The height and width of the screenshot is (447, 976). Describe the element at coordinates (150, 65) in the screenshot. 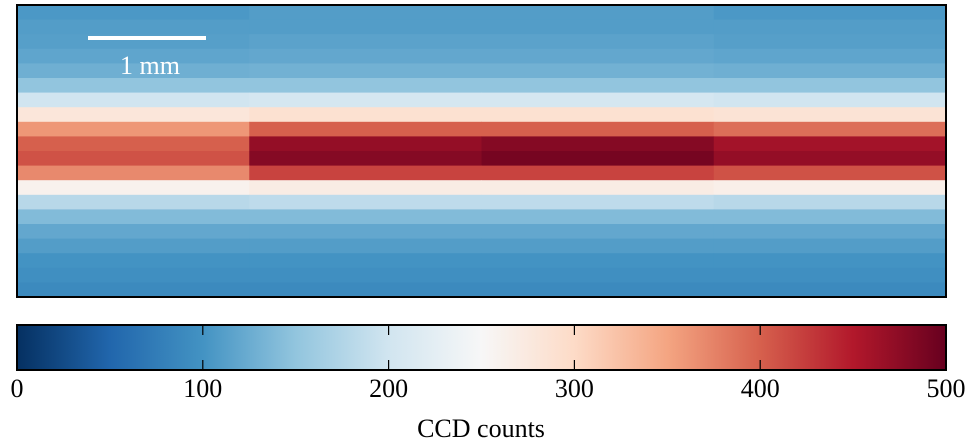

I see `scale-bar-label: 1 mm` at that location.